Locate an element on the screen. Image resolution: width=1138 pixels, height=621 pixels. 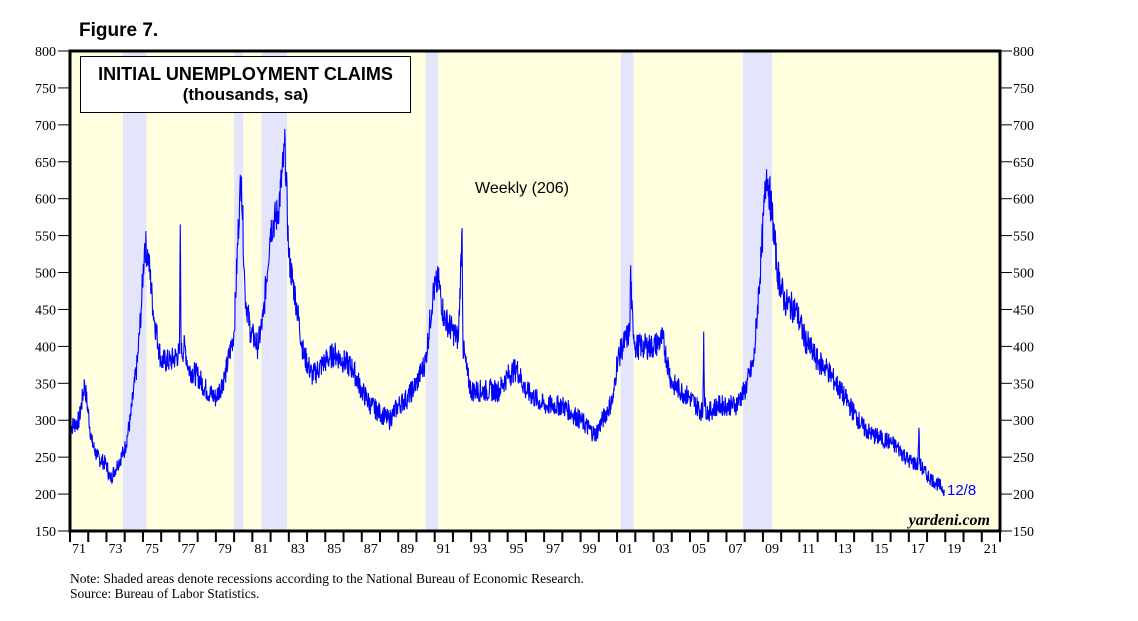
y-tick-label-right: 500 is located at coordinates (1023, 274).